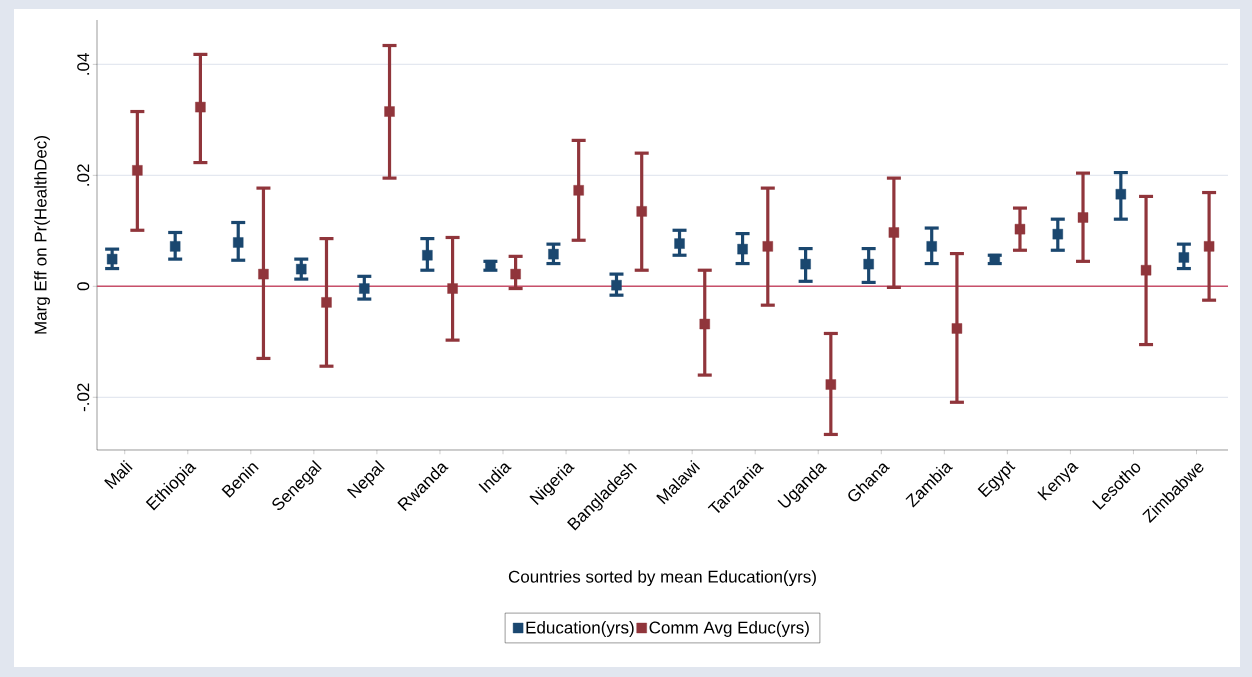 The height and width of the screenshot is (677, 1252). I want to click on y-tick-label: .02, so click(83, 175).